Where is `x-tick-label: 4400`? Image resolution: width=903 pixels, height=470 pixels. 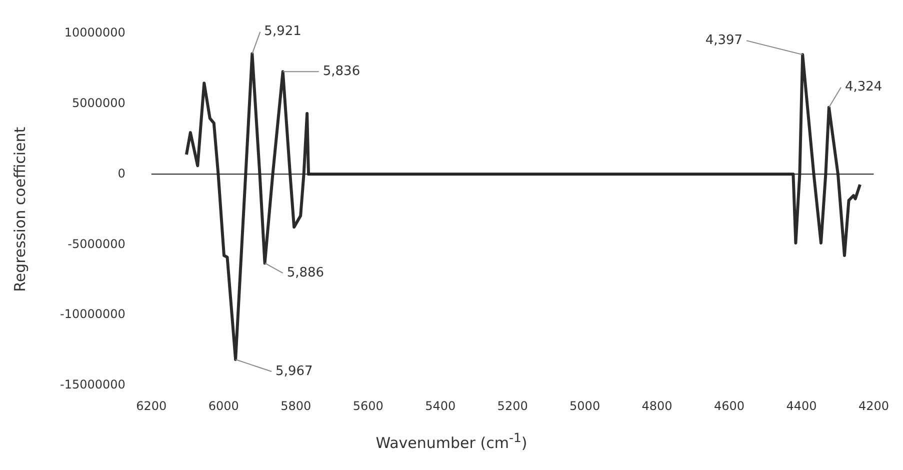 x-tick-label: 4400 is located at coordinates (801, 405).